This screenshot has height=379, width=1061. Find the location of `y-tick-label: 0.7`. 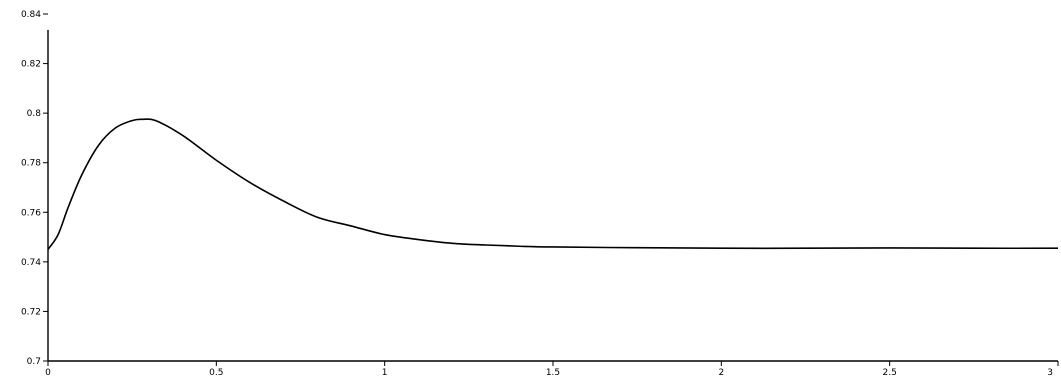

y-tick-label: 0.7 is located at coordinates (34, 362).